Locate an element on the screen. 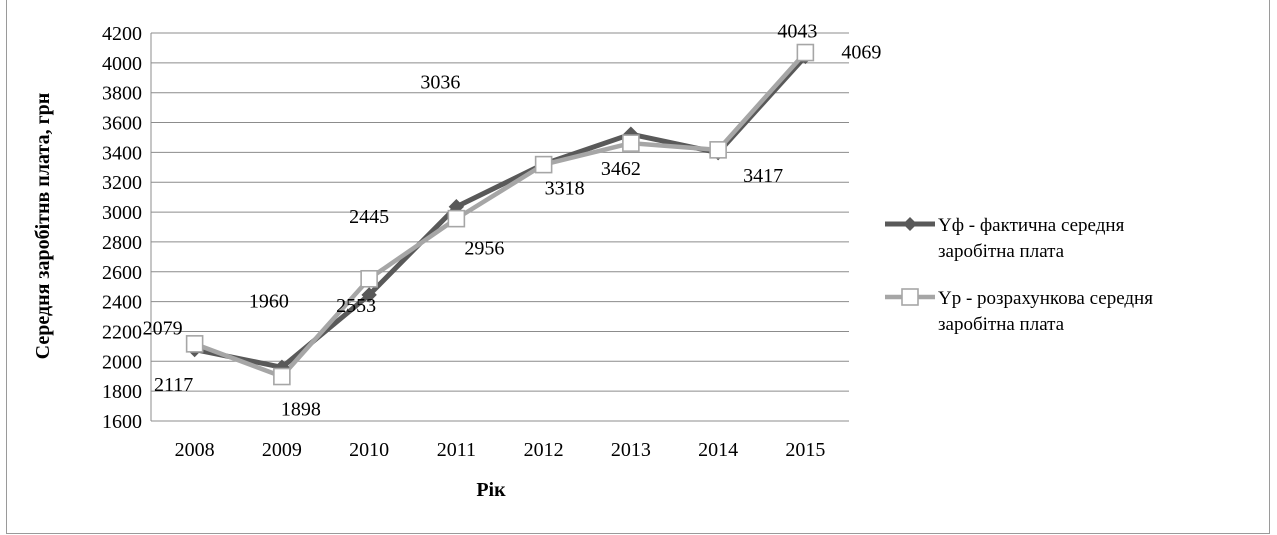  x-tick-label: 2008 is located at coordinates (195, 450).